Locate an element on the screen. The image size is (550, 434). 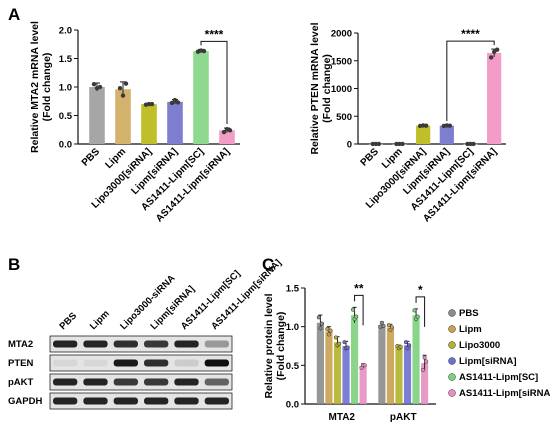
protein-y-tick-label: 0.0 is located at coordinates (292, 405).